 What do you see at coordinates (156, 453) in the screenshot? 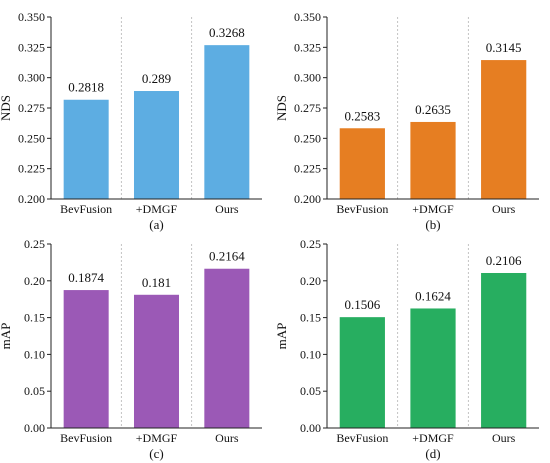
I see `panel-label: (c)` at bounding box center [156, 453].